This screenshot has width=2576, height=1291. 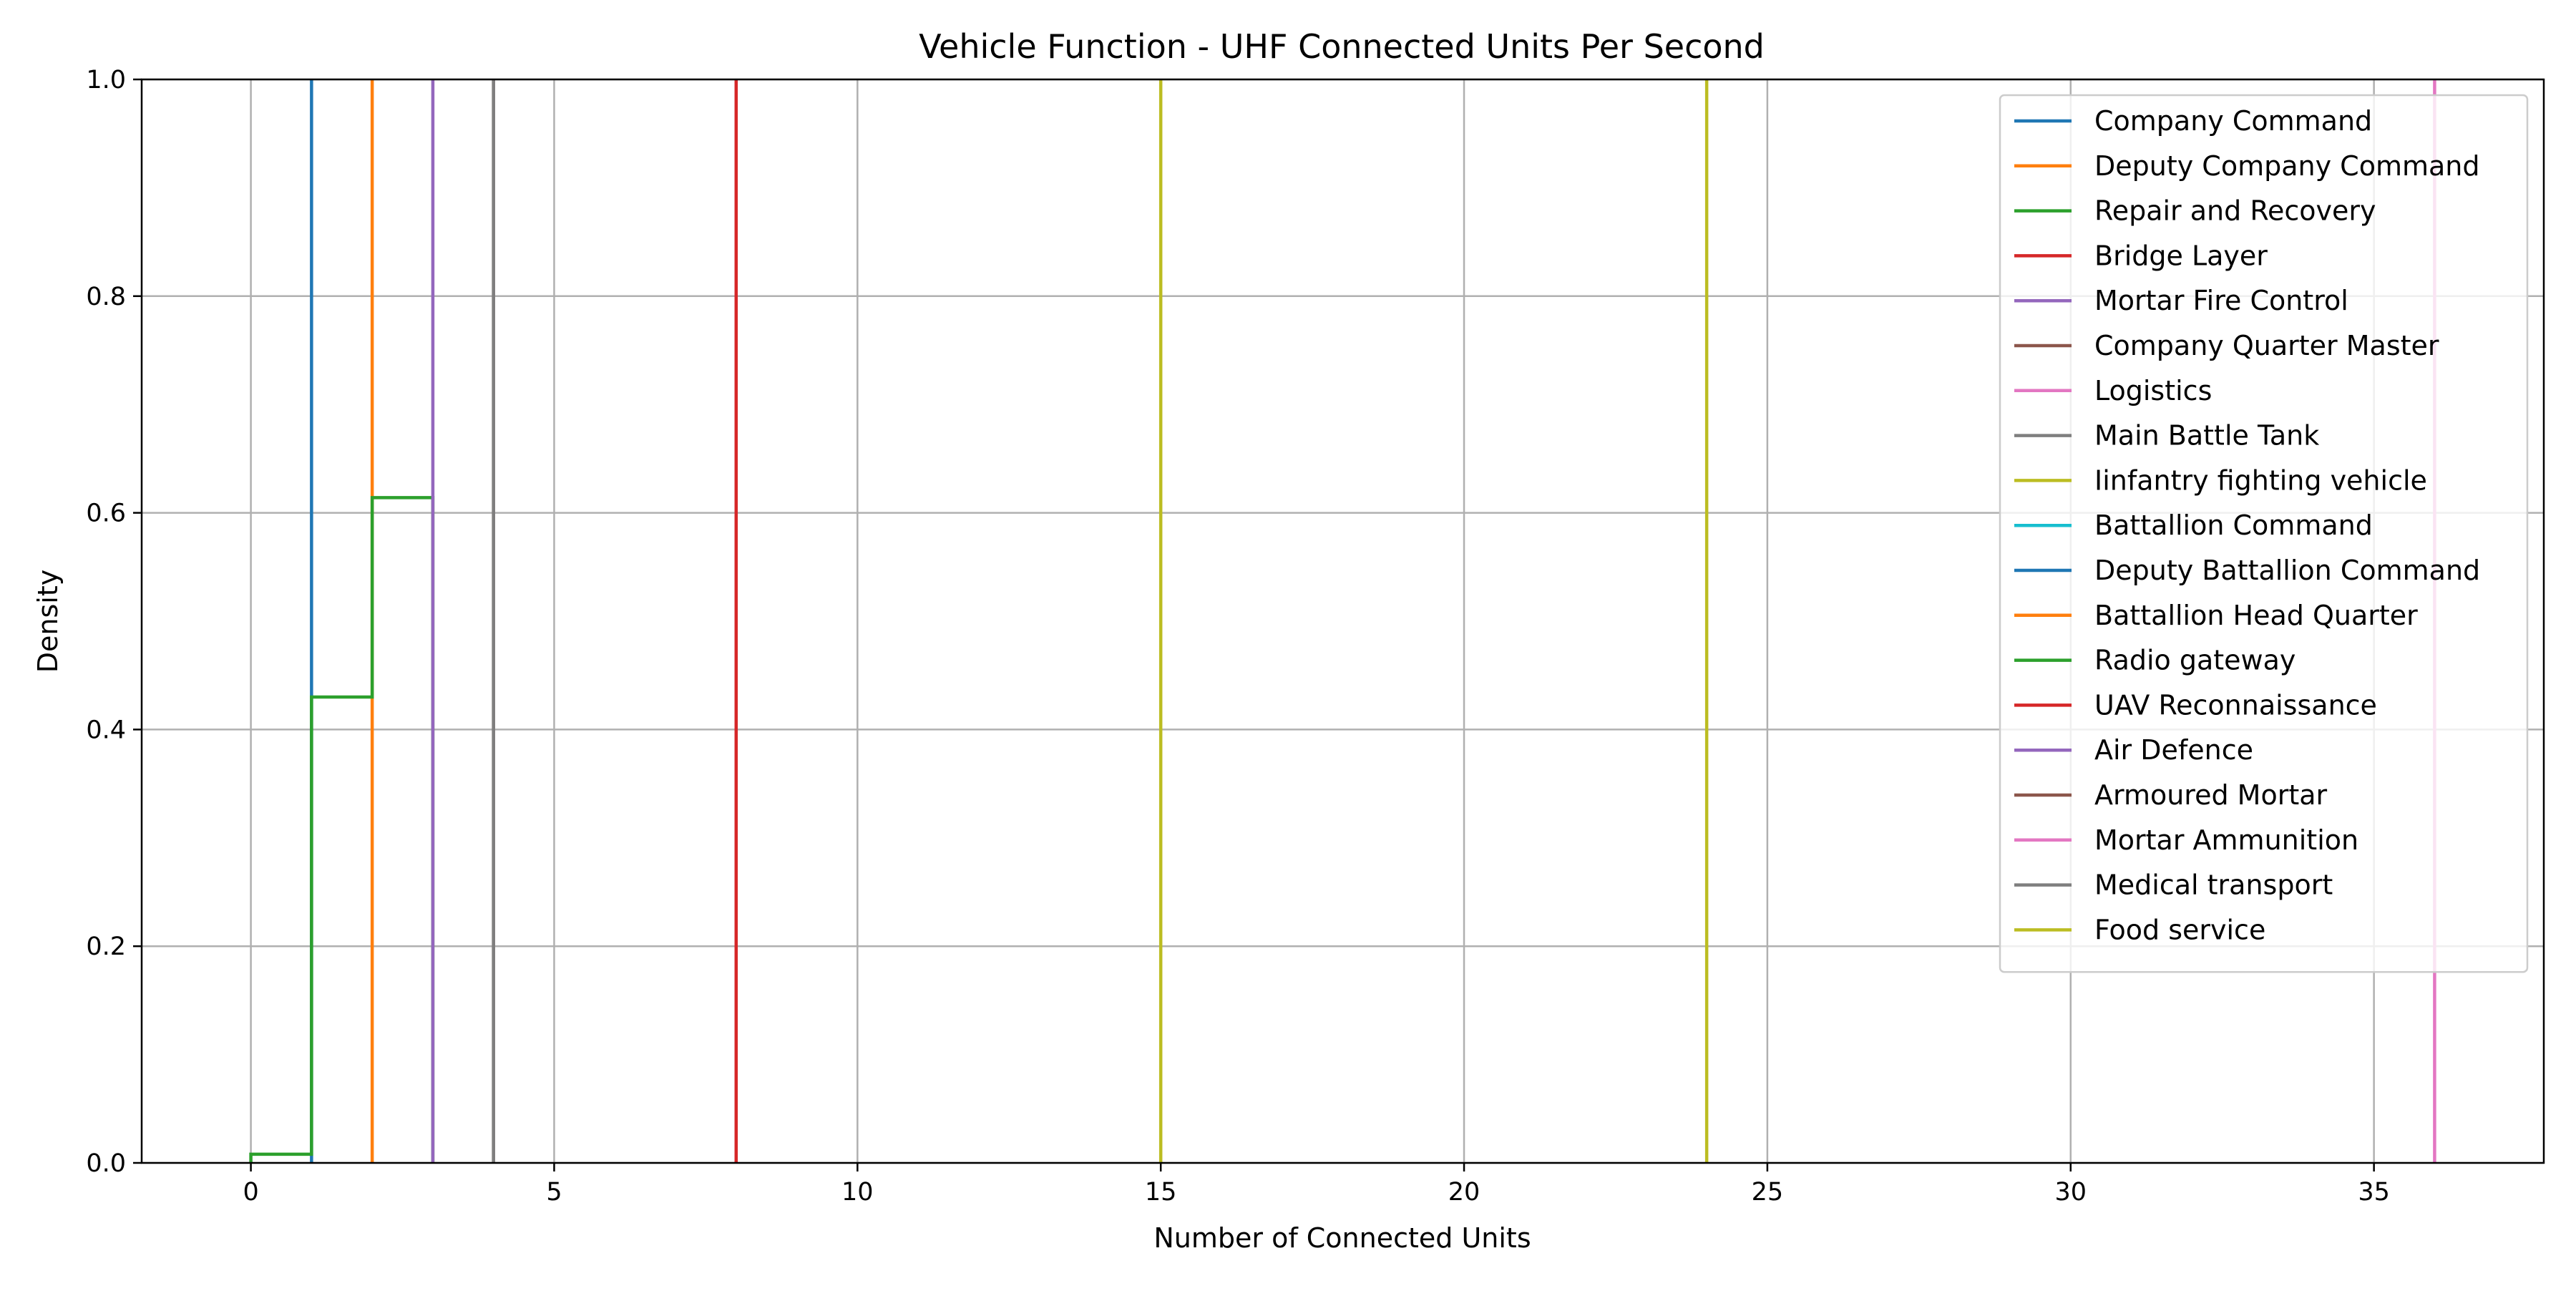 I want to click on y-tick-label: 0.6, so click(x=106, y=514).